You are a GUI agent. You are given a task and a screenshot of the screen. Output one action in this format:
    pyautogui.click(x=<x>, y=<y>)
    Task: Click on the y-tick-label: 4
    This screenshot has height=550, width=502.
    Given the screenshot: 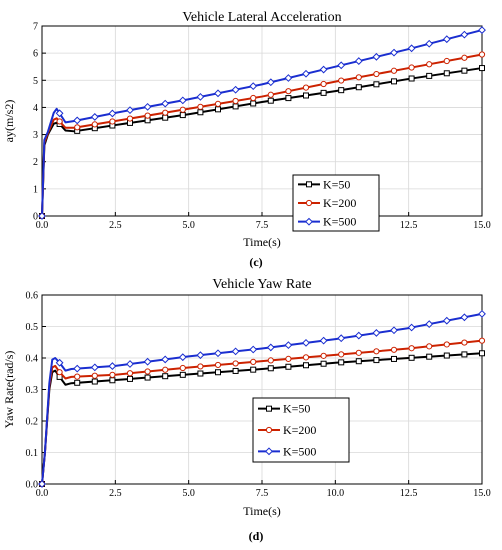 What is the action you would take?
    pyautogui.click(x=35, y=108)
    